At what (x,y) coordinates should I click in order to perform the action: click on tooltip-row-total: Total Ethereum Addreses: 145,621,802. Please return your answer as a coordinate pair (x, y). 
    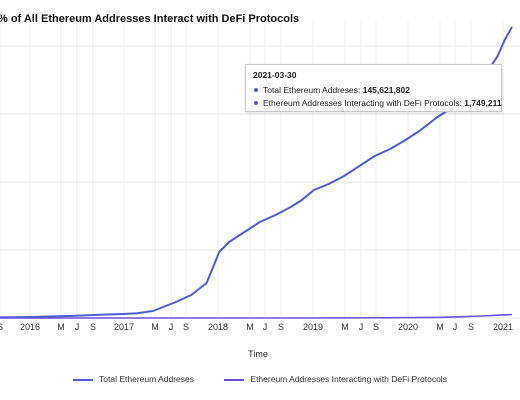
    Looking at the image, I should click on (373, 90).